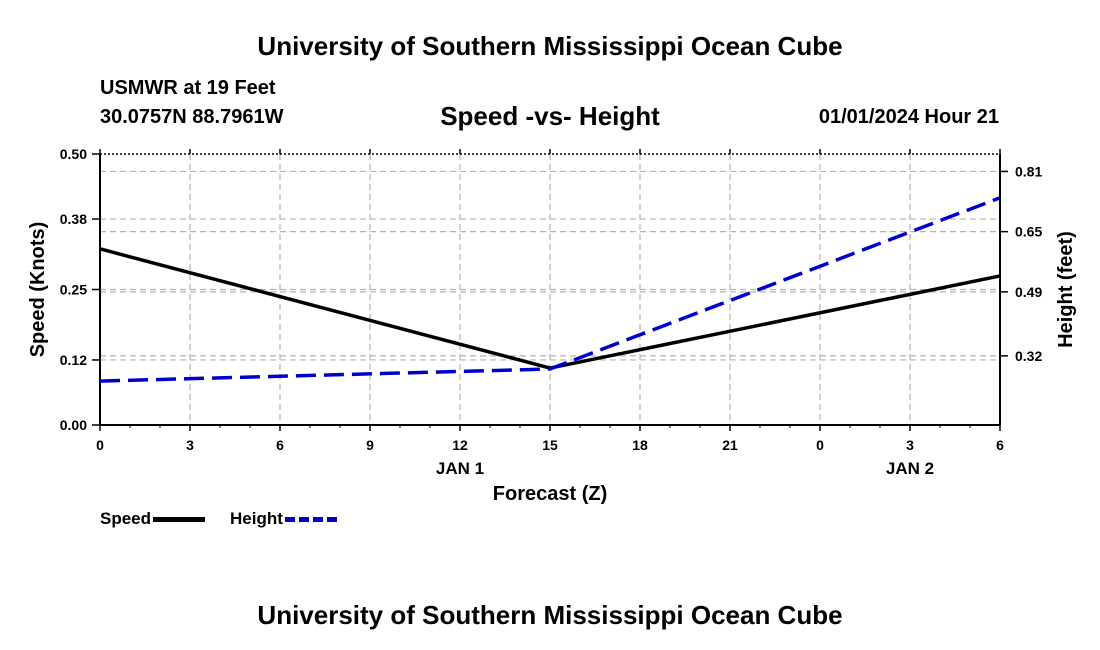 This screenshot has width=1100, height=650. Describe the element at coordinates (550, 494) in the screenshot. I see `x-axis-title: Forecast (Z)` at that location.